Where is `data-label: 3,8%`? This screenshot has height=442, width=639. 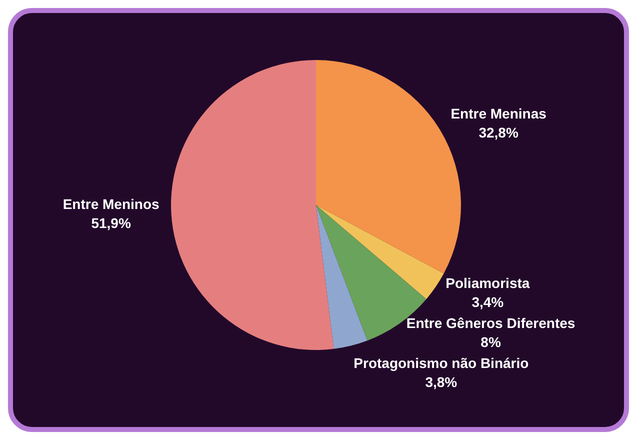
data-label: 3,8% is located at coordinates (441, 382).